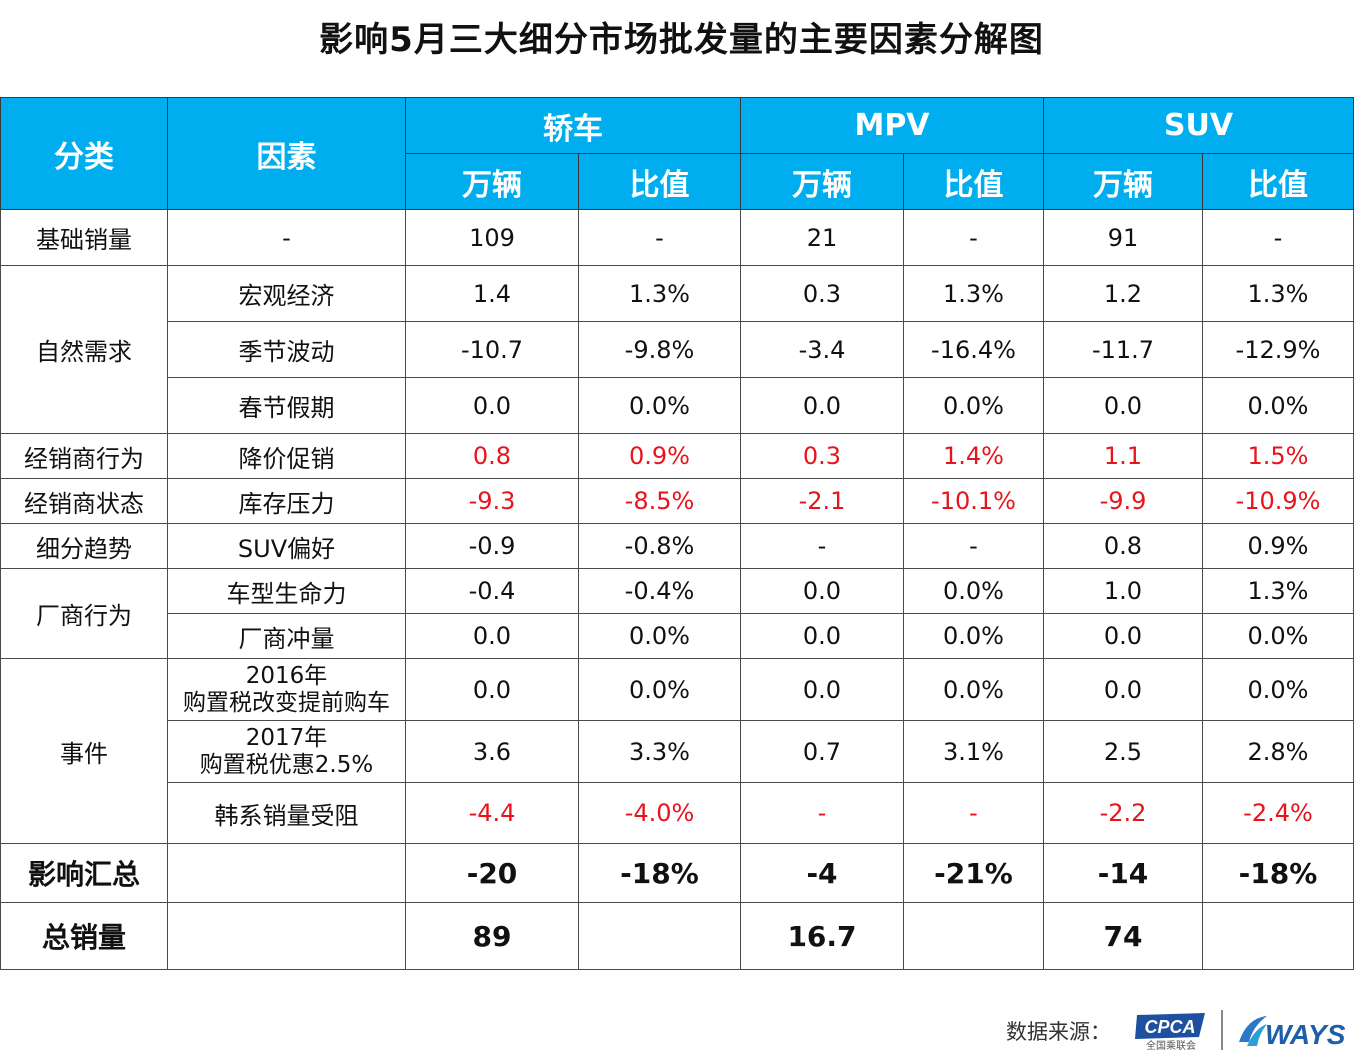  I want to click on header-row-2: 万辆 比值 万辆 比值 万辆 比值, so click(677, 181).